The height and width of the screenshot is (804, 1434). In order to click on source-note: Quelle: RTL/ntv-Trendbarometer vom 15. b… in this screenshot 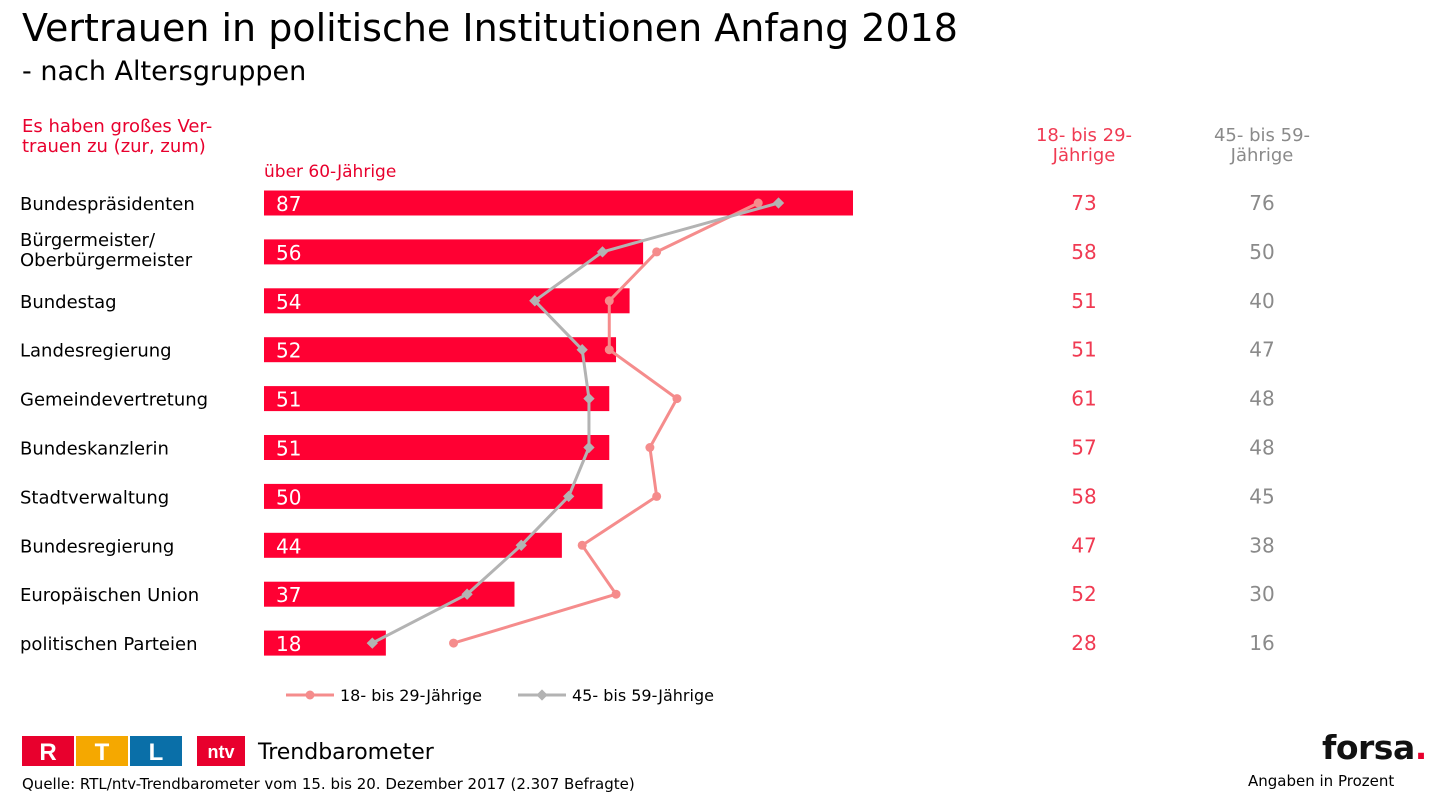, I will do `click(328, 784)`.